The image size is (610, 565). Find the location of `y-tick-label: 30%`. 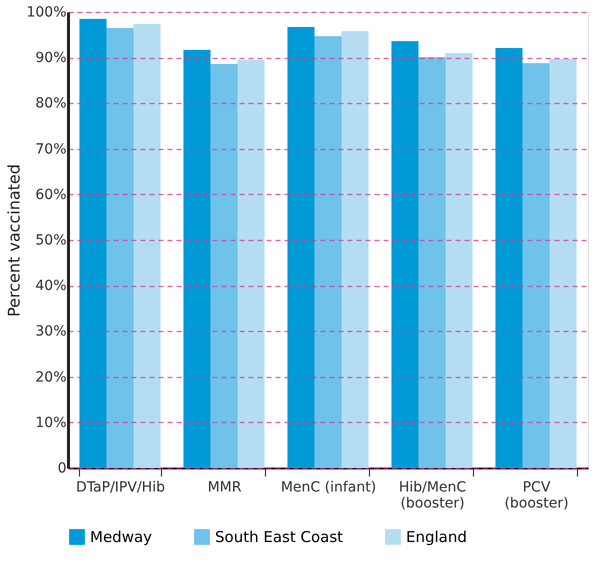

y-tick-label: 30% is located at coordinates (50, 332).